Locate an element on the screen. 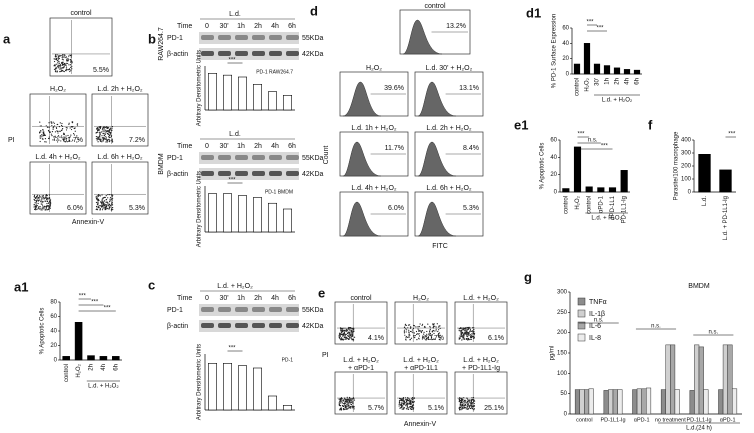 This screenshot has width=754, height=433. x-tick-label: H₂O₂ is located at coordinates (578, 202).